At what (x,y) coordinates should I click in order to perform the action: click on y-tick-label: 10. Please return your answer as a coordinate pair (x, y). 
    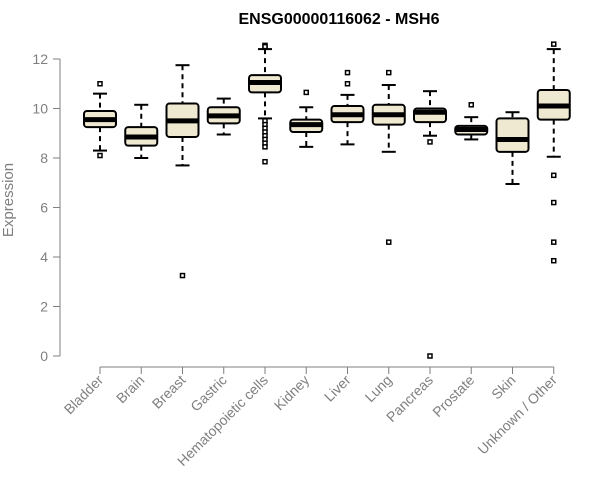
    Looking at the image, I should click on (40, 109).